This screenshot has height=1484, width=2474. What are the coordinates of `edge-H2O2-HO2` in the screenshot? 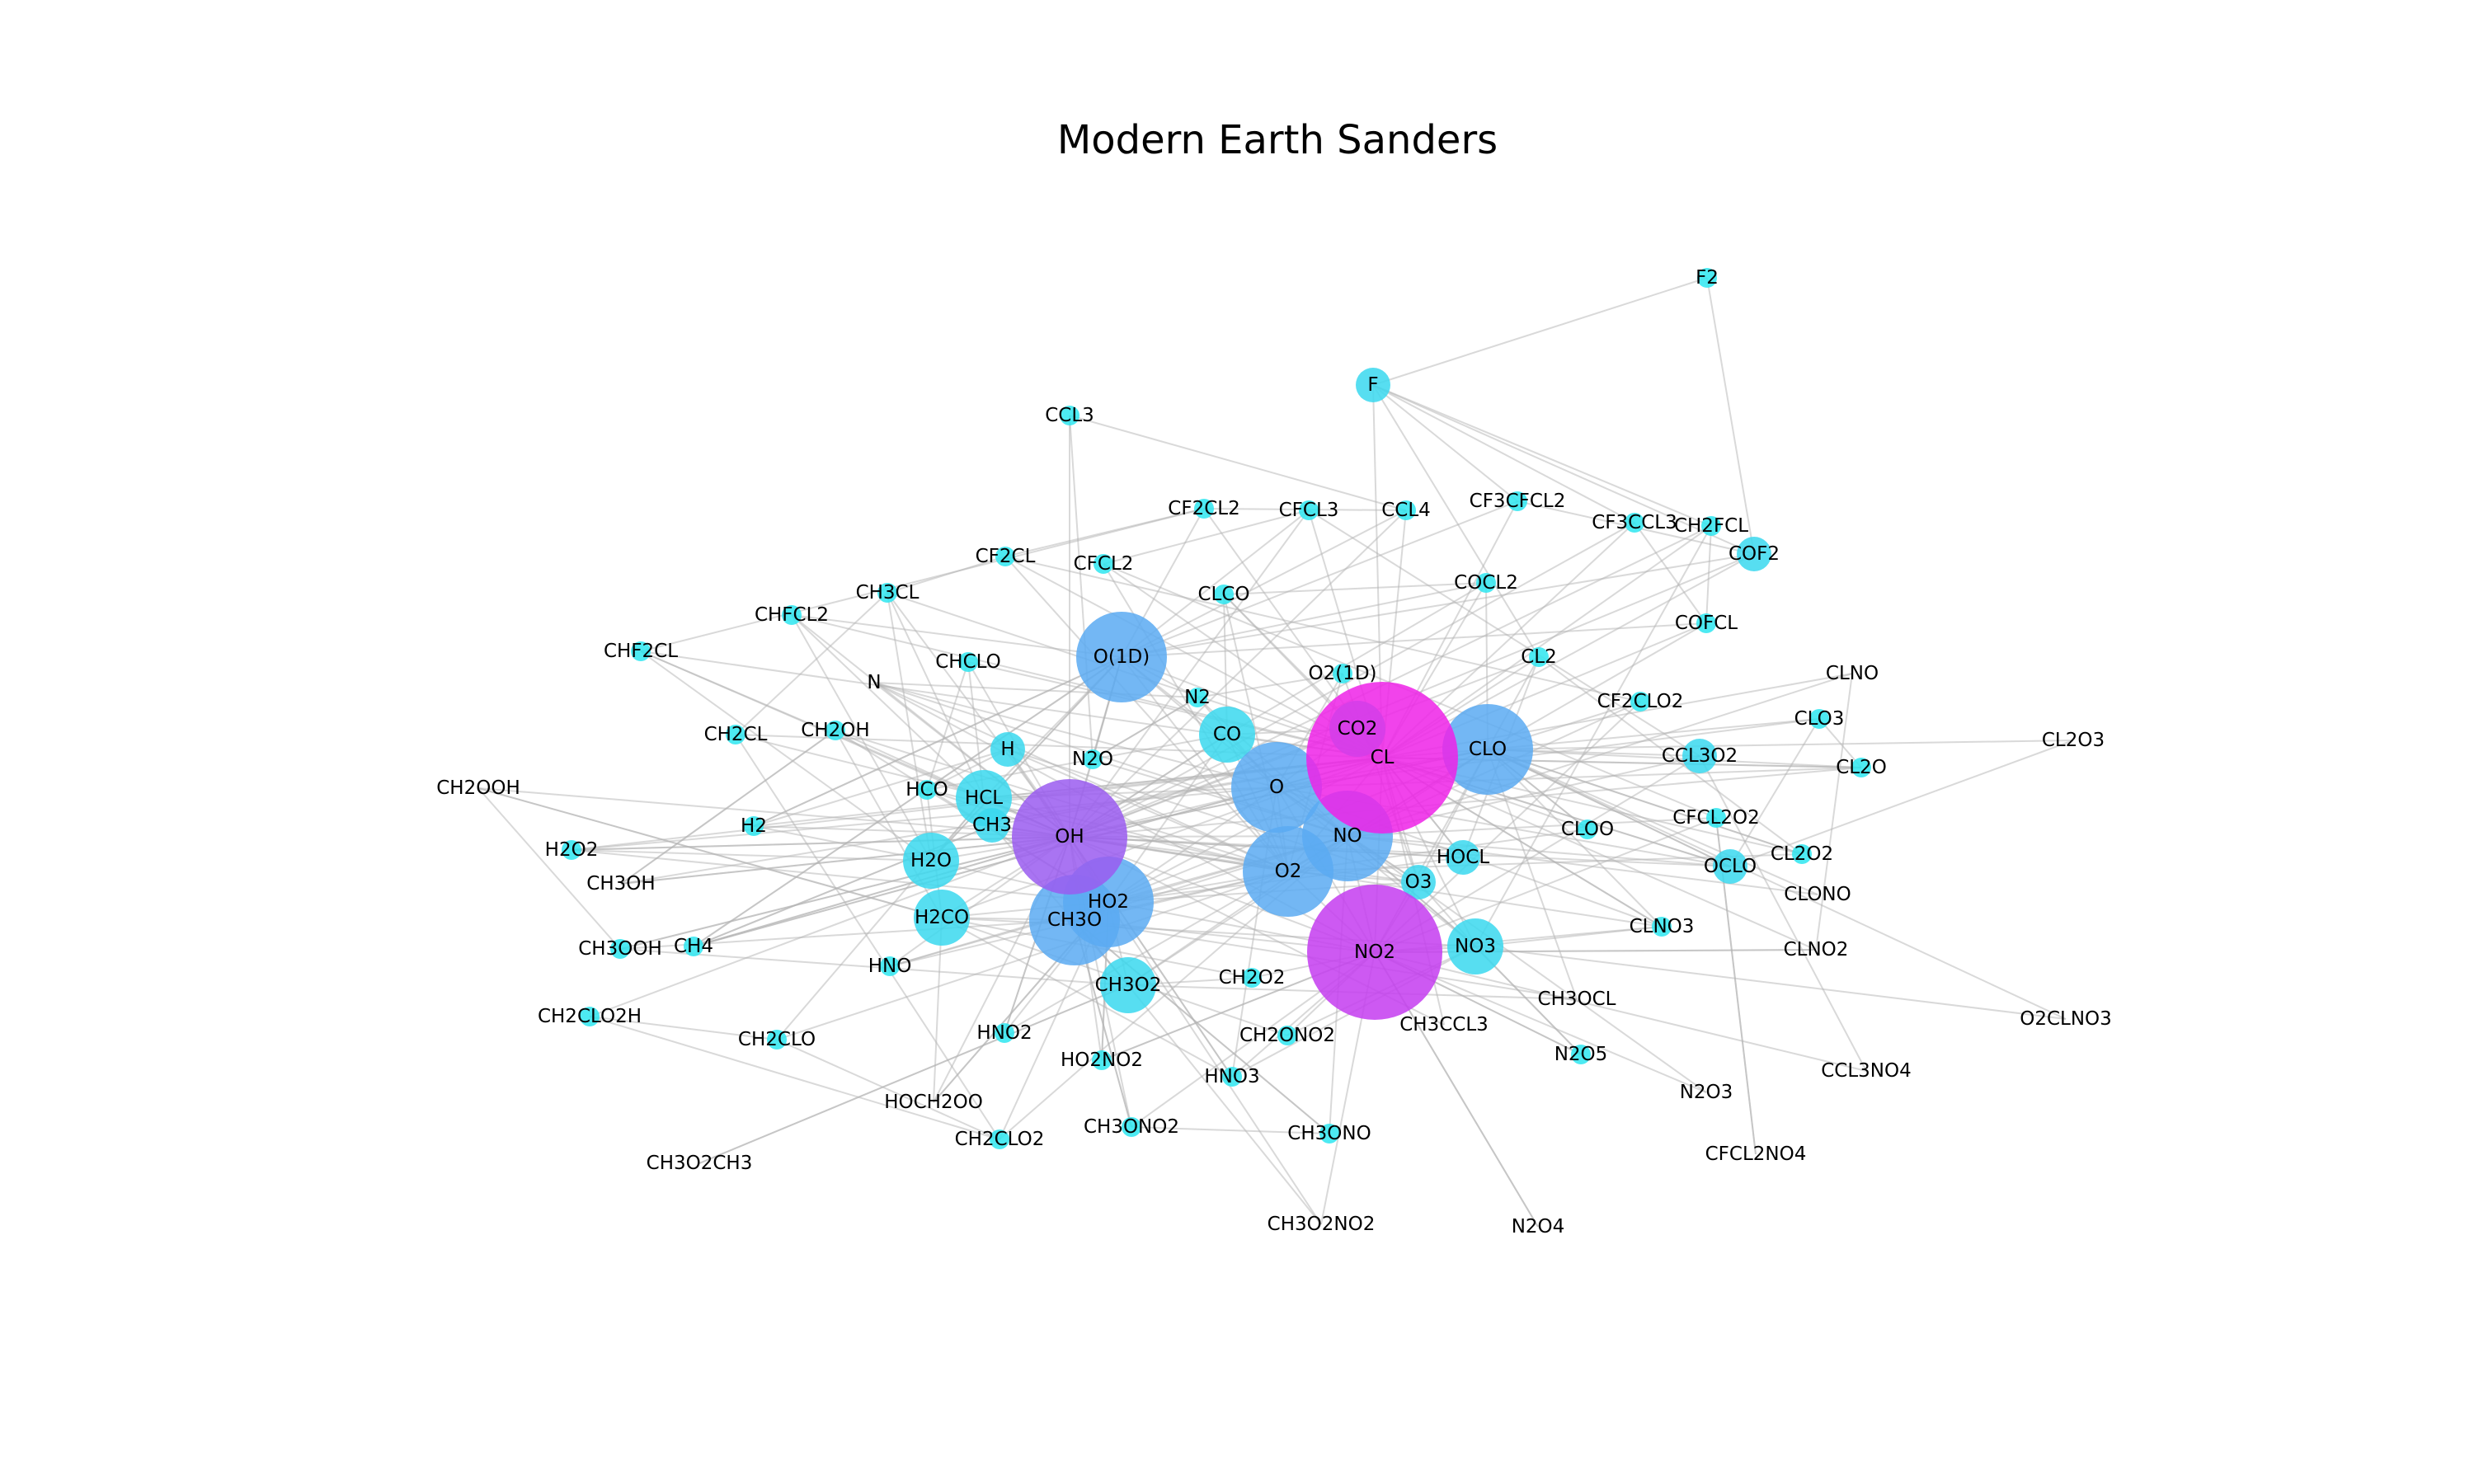 It's located at (840, 876).